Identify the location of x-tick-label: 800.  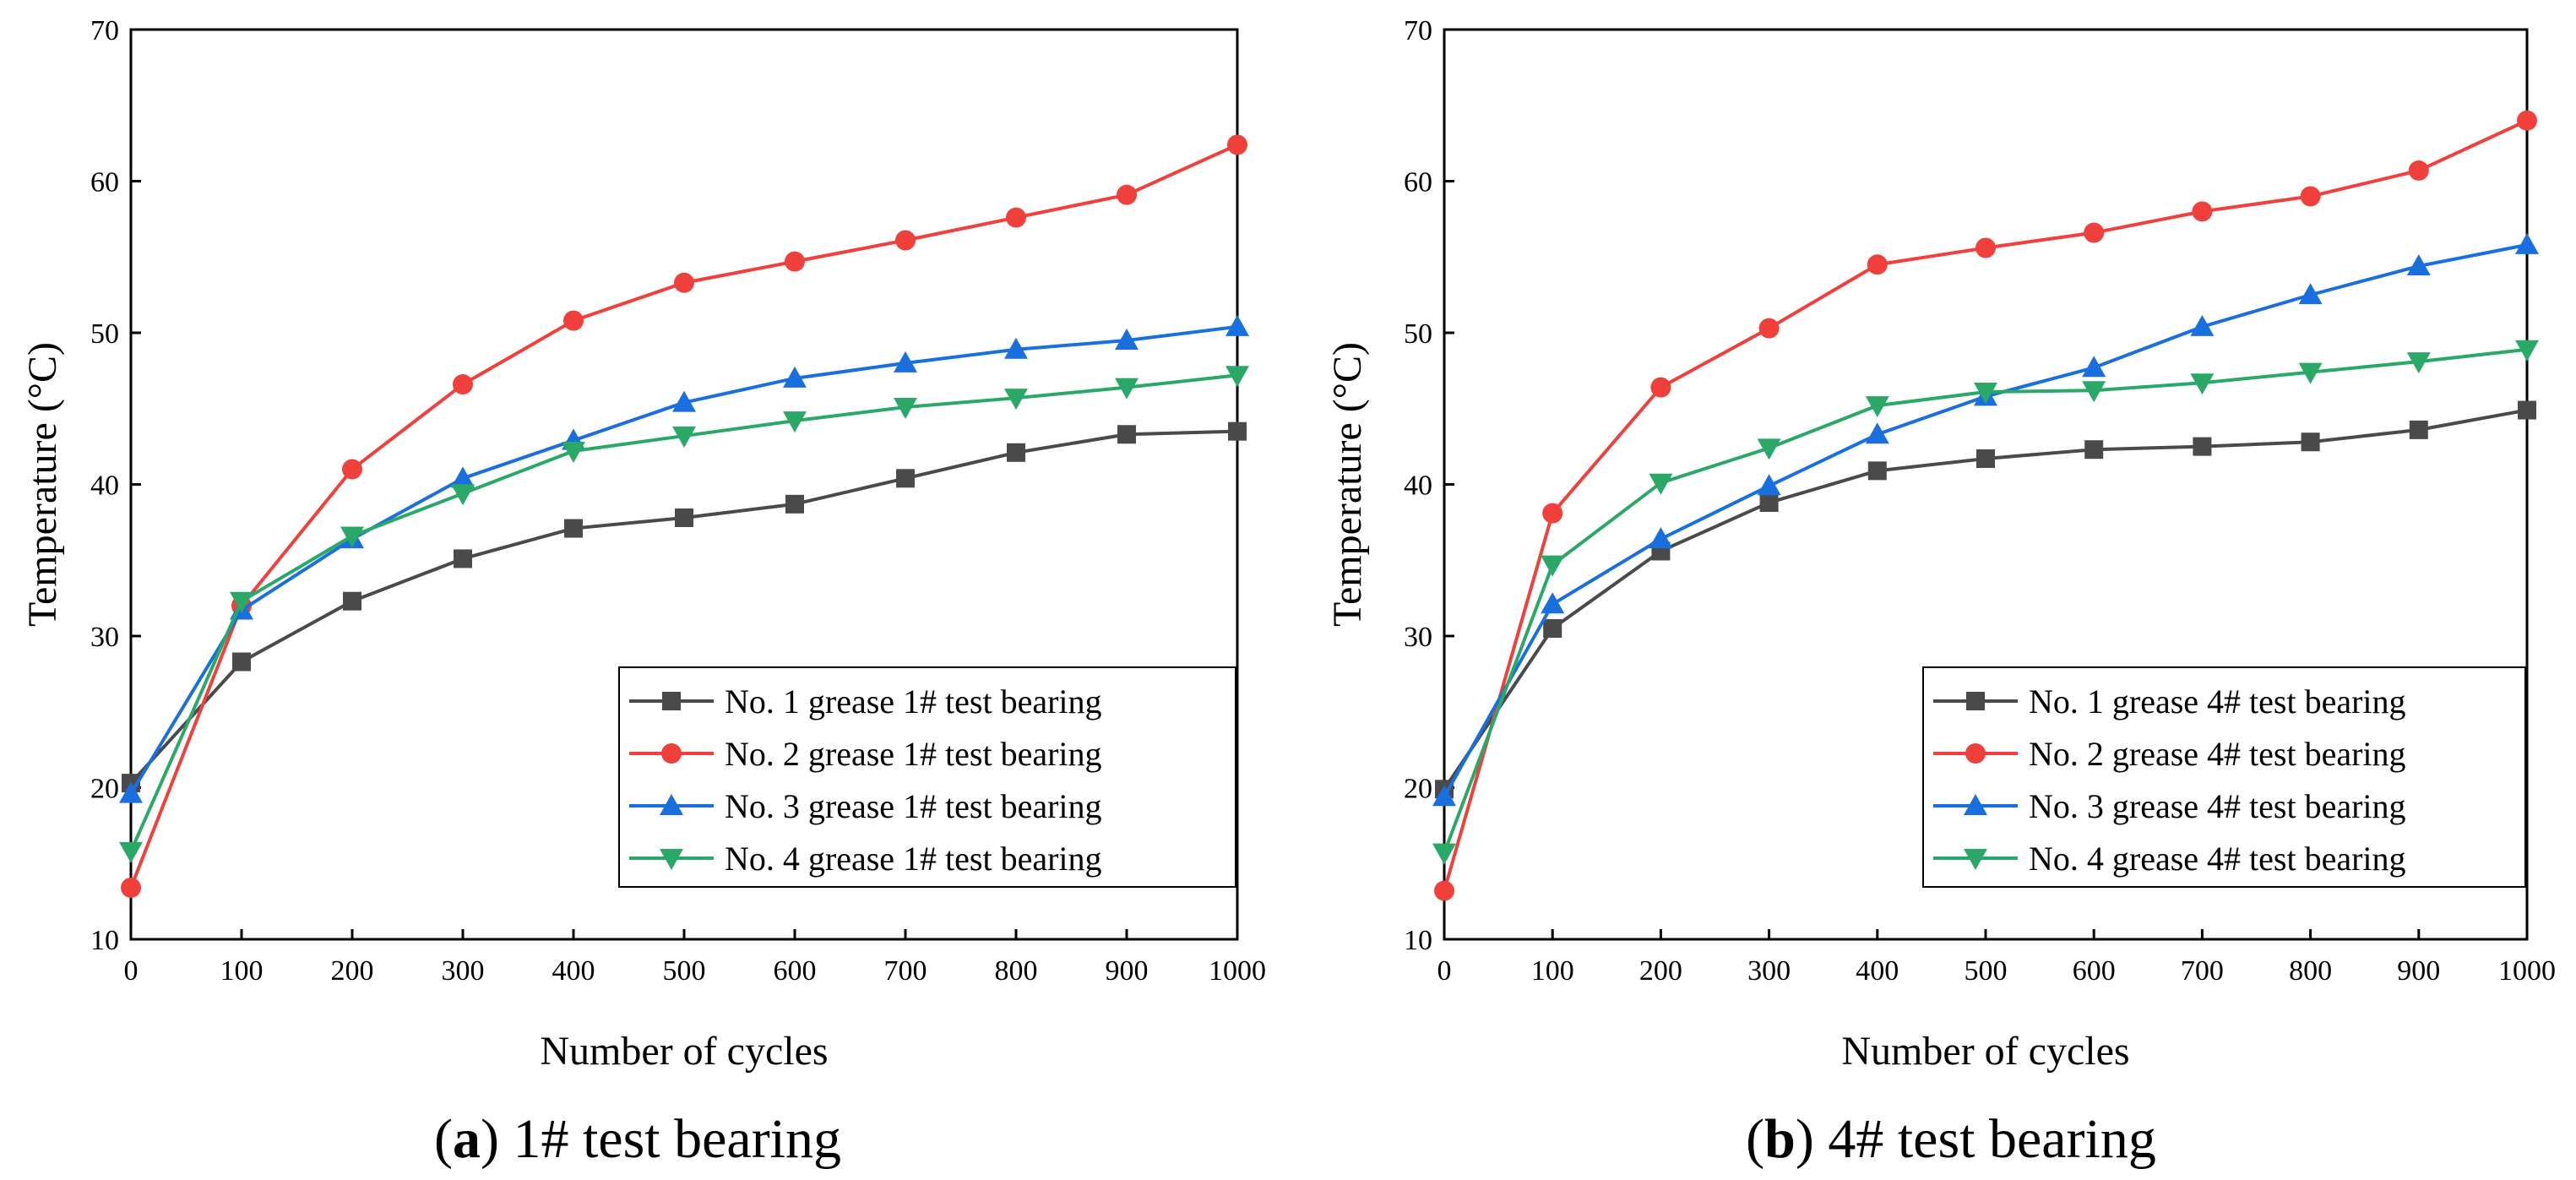
(1016, 971).